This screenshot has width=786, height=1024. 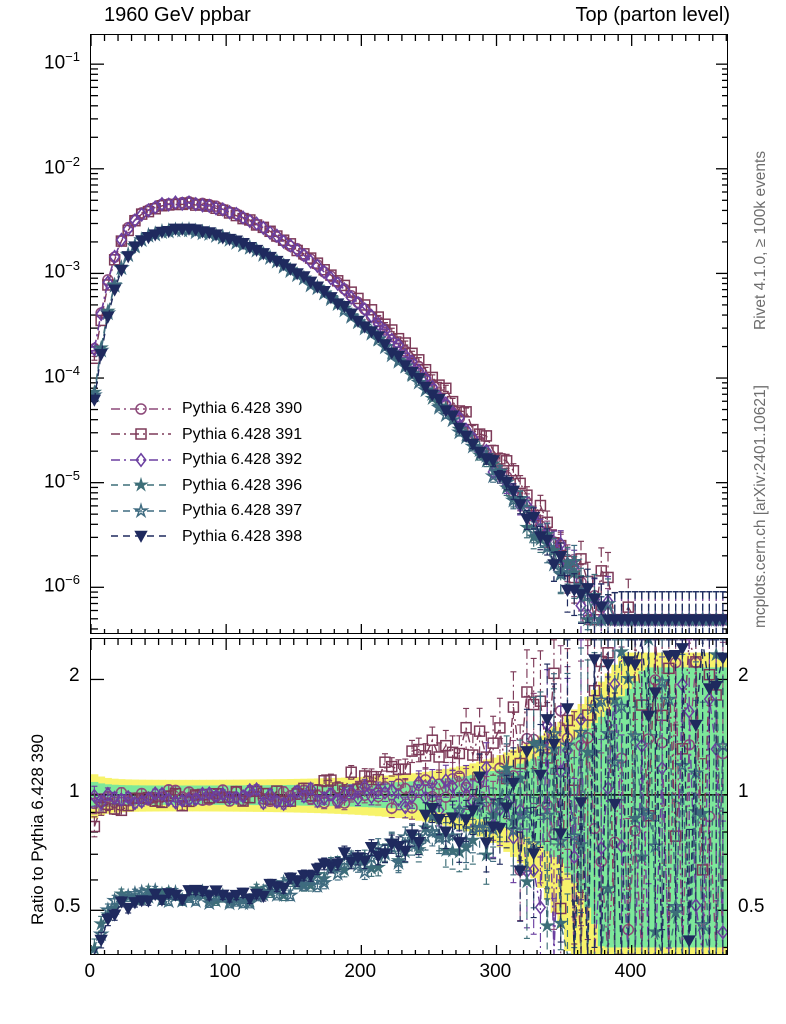 I want to click on ytick-label-ratio-right-2: 0.5, so click(x=751, y=907).